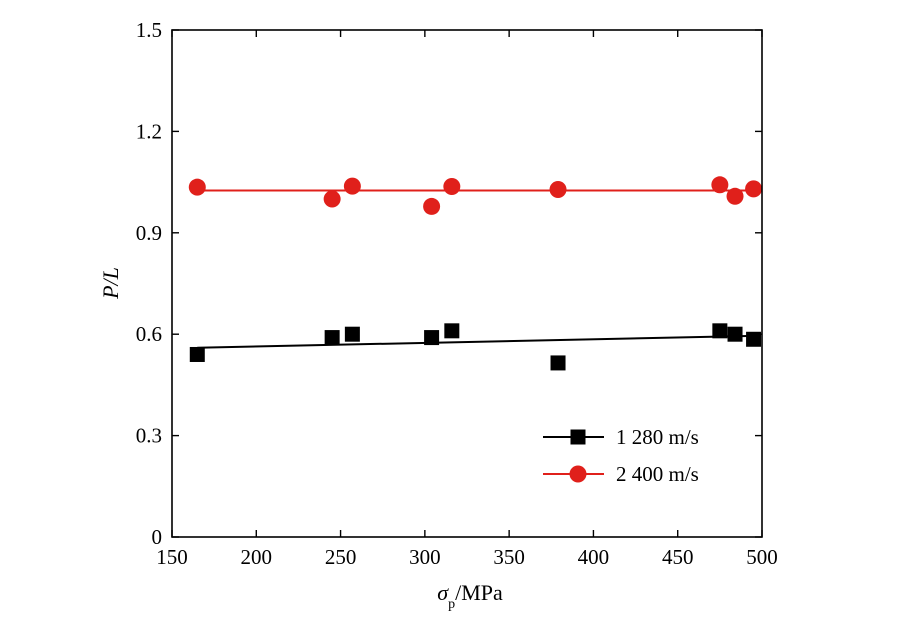 This screenshot has width=900, height=621. I want to click on legend-label-1: 1 280 m/s, so click(657, 437).